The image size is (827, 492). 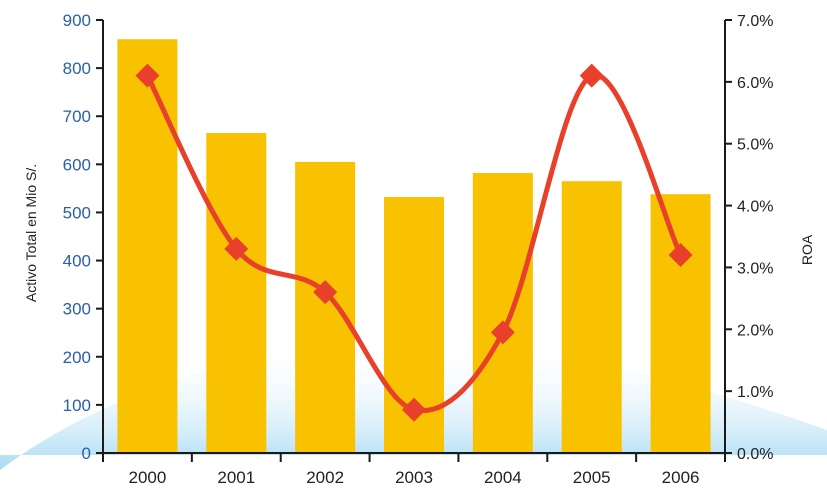 What do you see at coordinates (807, 249) in the screenshot?
I see `y2-axis-label: ROA` at bounding box center [807, 249].